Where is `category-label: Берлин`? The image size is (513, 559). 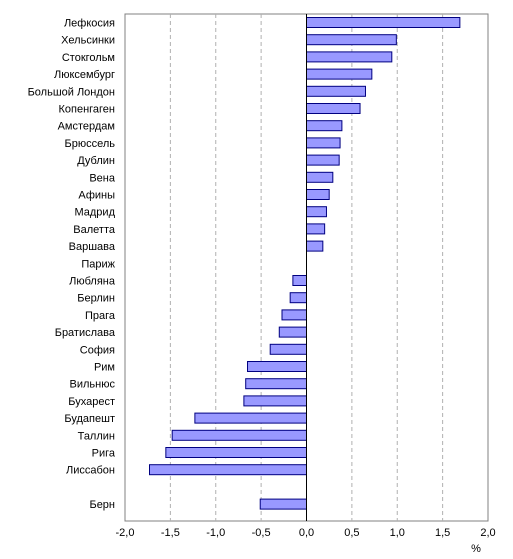 category-label: Берлин is located at coordinates (96, 299).